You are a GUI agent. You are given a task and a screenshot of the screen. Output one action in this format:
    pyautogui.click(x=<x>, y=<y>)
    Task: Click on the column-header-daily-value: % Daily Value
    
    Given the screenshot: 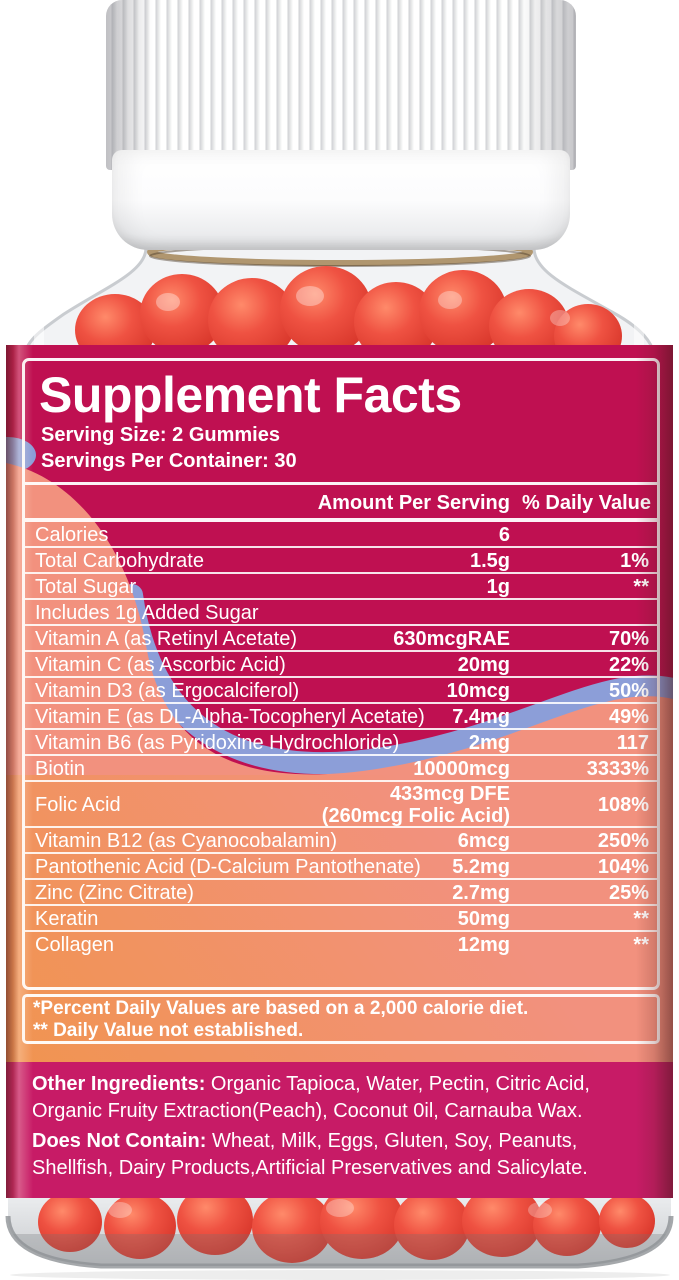 What is the action you would take?
    pyautogui.click(x=586, y=503)
    